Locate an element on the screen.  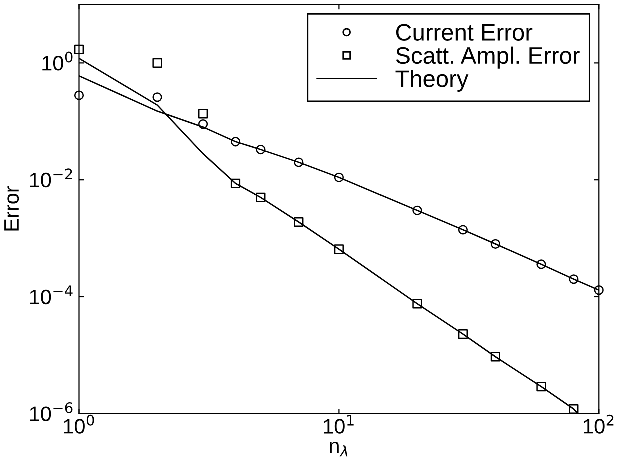
y-tick-label: 10$^{−4}$ is located at coordinates (51, 295).